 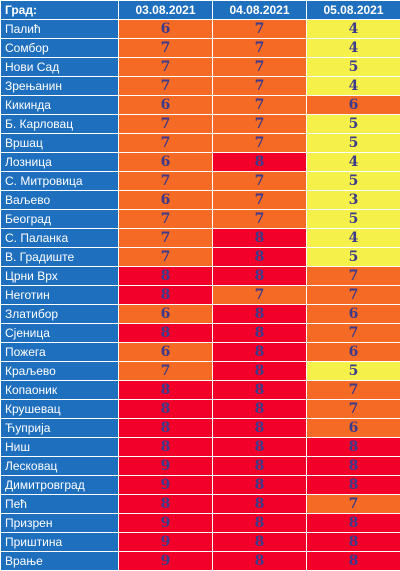 What do you see at coordinates (60, 67) in the screenshot?
I see `city-name: Нови Сад` at bounding box center [60, 67].